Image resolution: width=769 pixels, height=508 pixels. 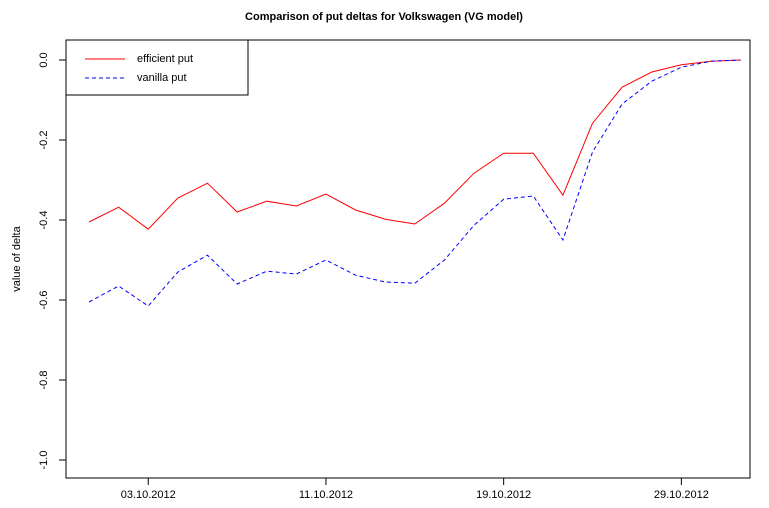 I want to click on x-tick-label: 19.10.2012, so click(x=503, y=495).